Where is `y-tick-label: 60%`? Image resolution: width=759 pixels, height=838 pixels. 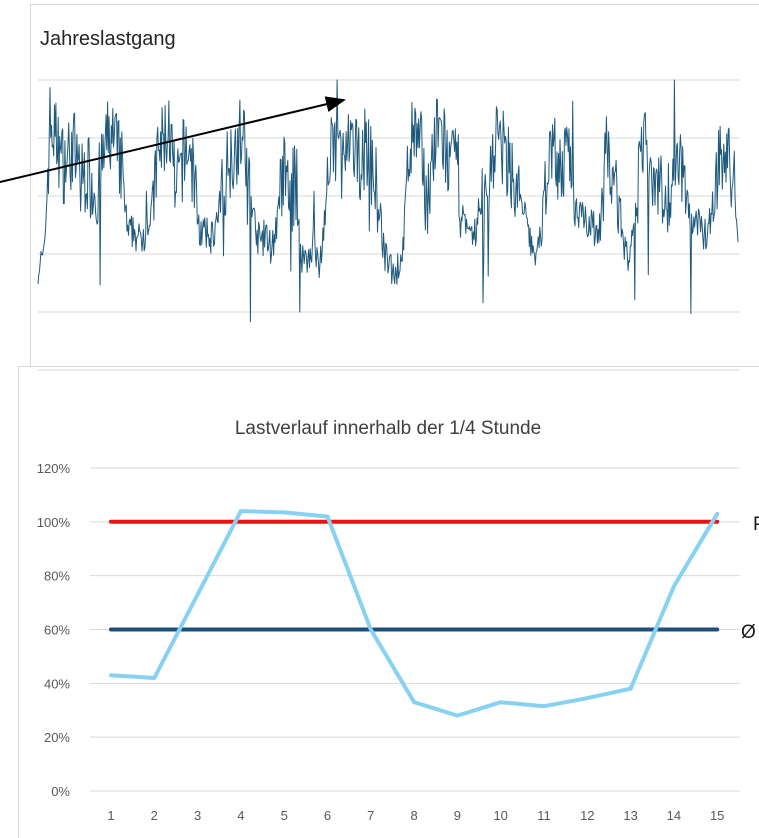
y-tick-label: 60% is located at coordinates (57, 630).